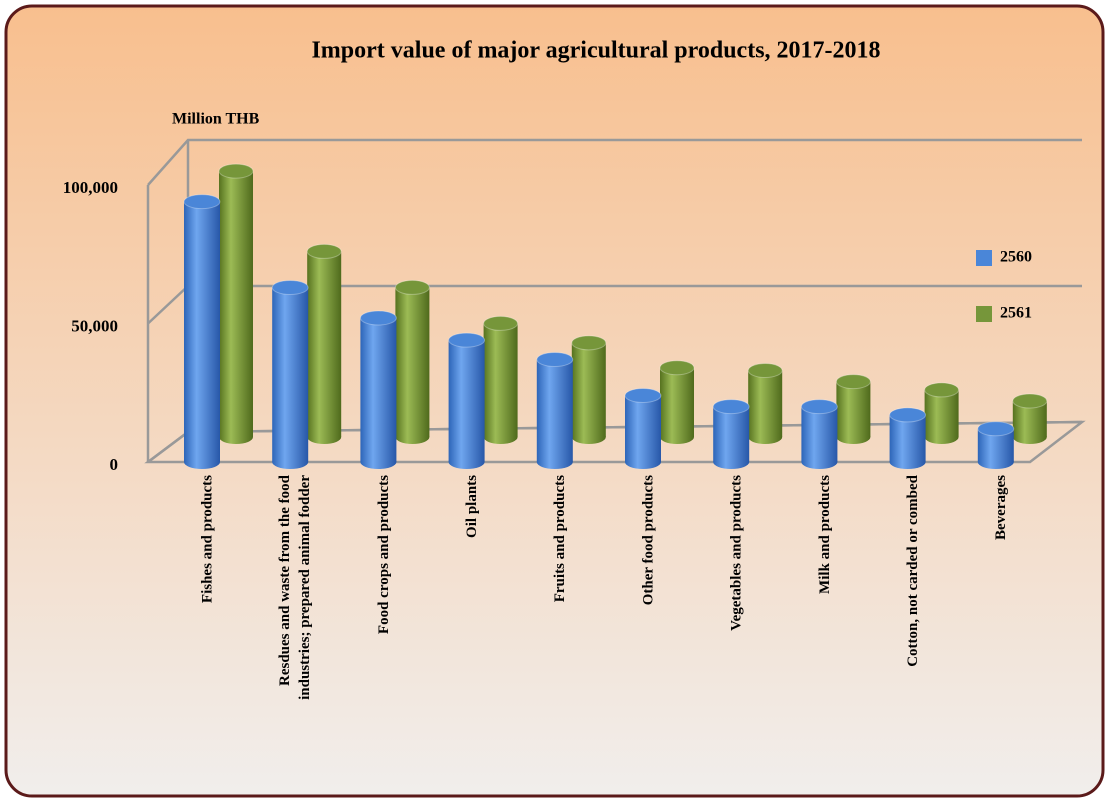 Image resolution: width=1109 pixels, height=807 pixels. I want to click on x-tick-label: Vegetables and products, so click(737, 553).